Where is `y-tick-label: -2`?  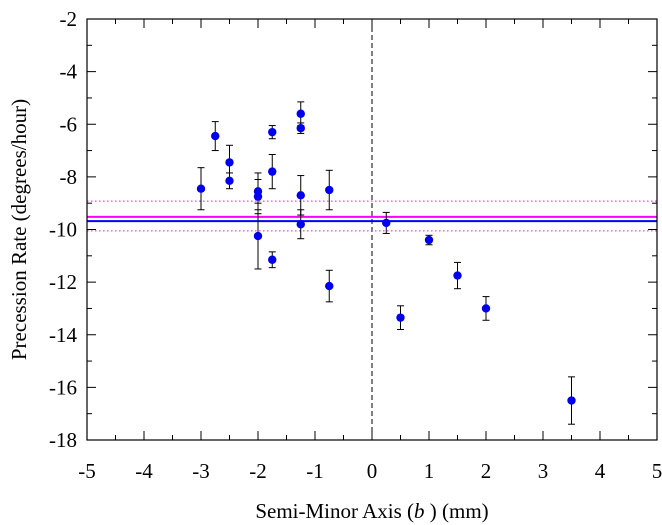
y-tick-label: -2 is located at coordinates (69, 19).